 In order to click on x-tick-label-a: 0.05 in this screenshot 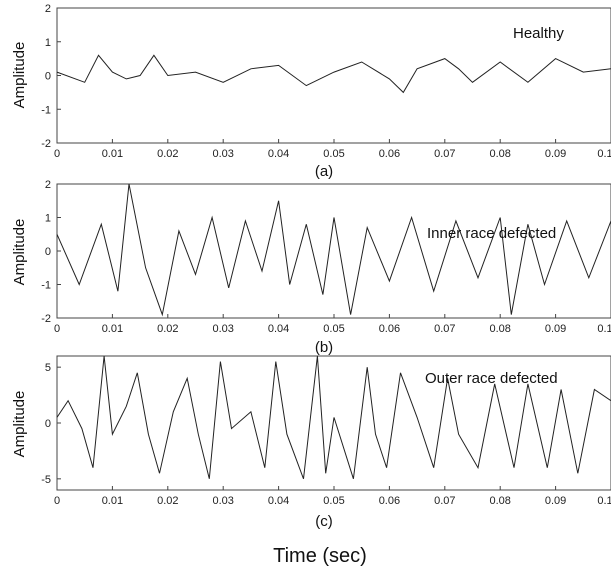, I will do `click(333, 154)`.